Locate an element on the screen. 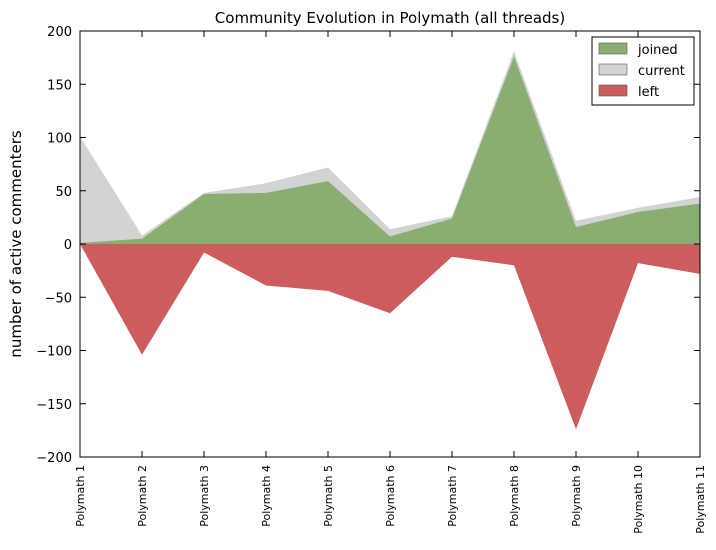 The width and height of the screenshot is (716, 550). y-tick-label: −200 is located at coordinates (54, 458).